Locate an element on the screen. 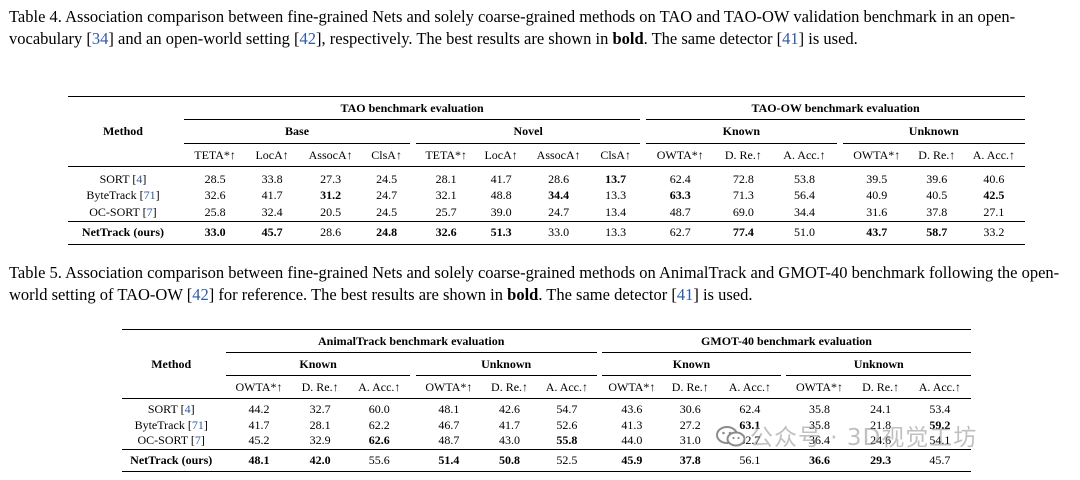  wechat-icon is located at coordinates (731, 437).